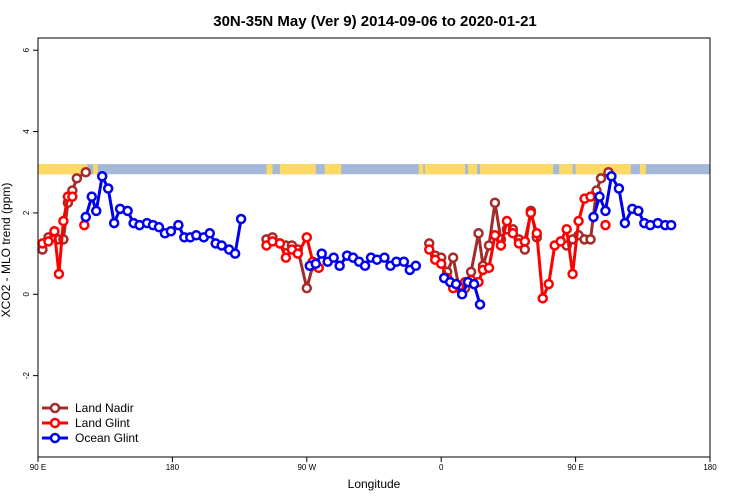 The image size is (750, 500). Describe the element at coordinates (26, 376) in the screenshot. I see `y-tick-label: -2` at that location.